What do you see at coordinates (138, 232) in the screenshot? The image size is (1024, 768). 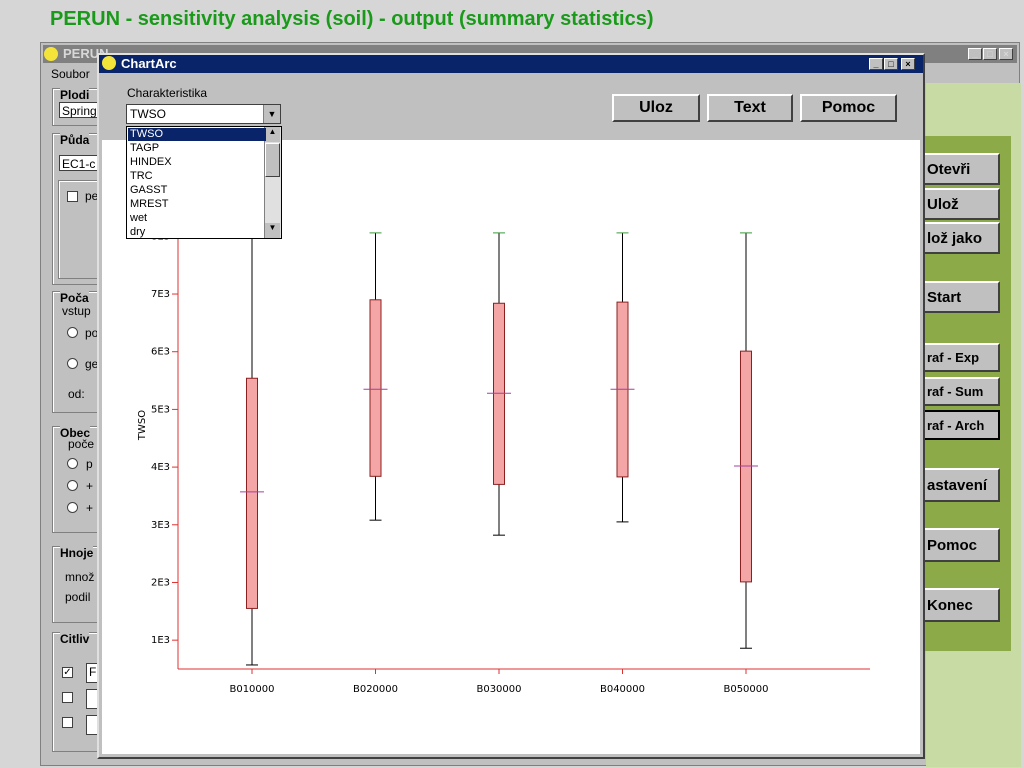 I see `dropdown-option: dry` at bounding box center [138, 232].